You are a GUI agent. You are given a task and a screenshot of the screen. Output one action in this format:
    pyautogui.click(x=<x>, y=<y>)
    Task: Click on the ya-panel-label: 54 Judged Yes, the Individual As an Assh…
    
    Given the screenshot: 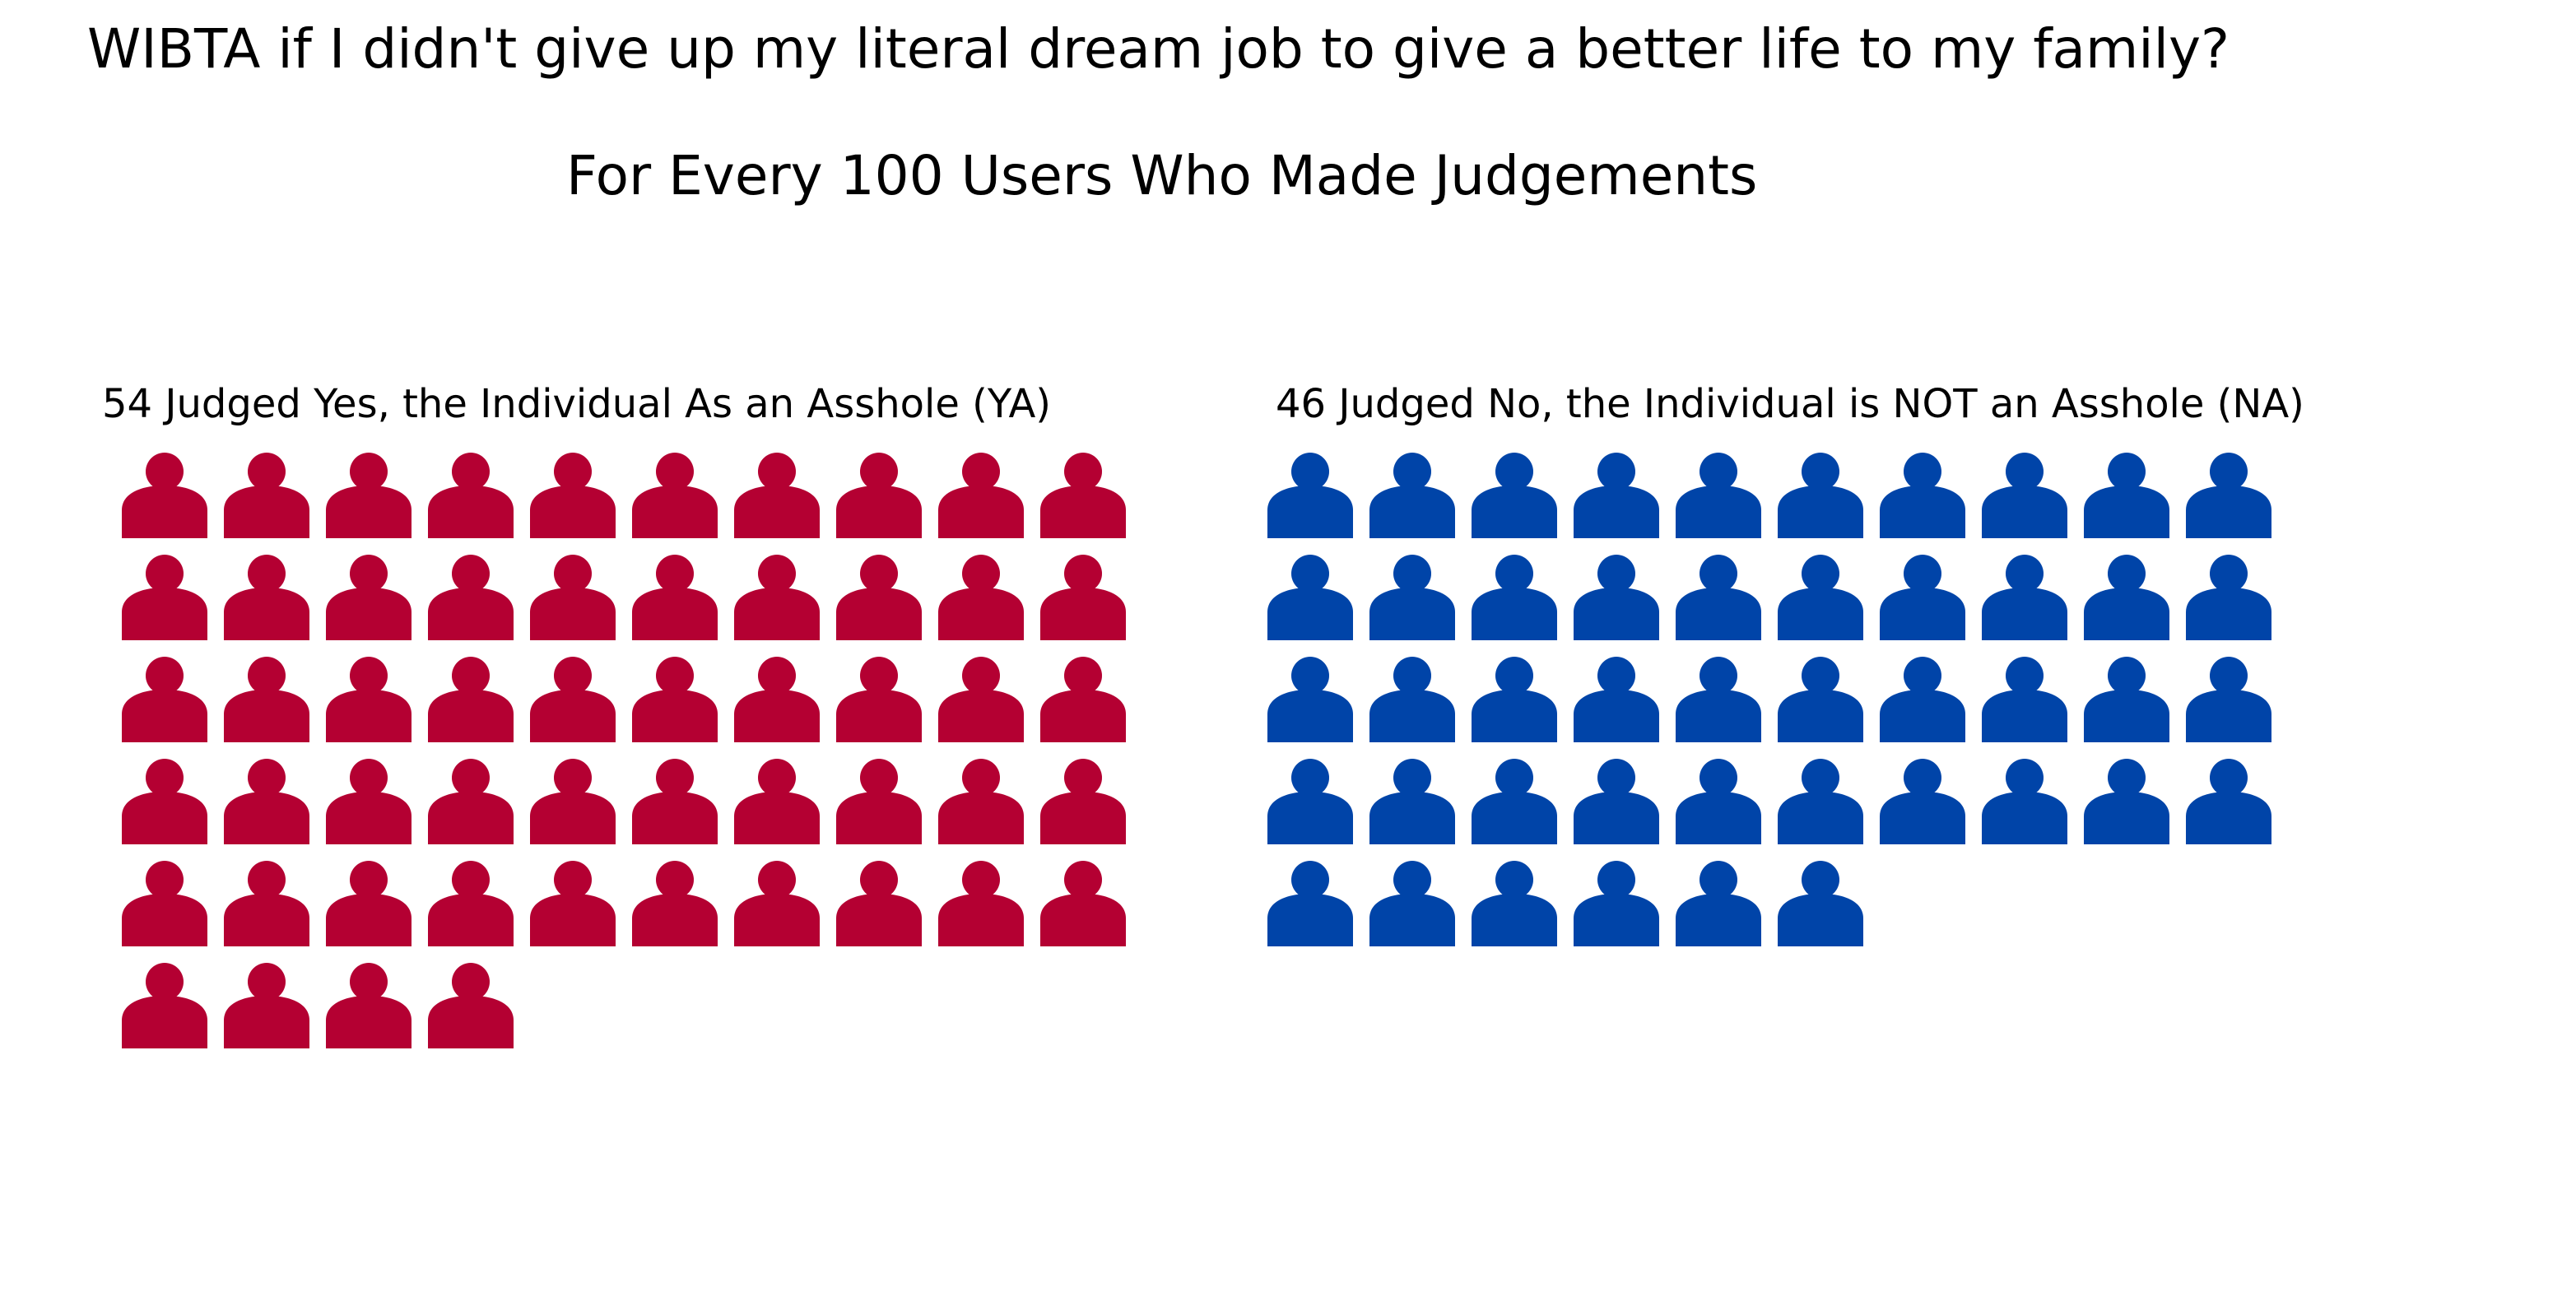 What is the action you would take?
    pyautogui.click(x=577, y=404)
    